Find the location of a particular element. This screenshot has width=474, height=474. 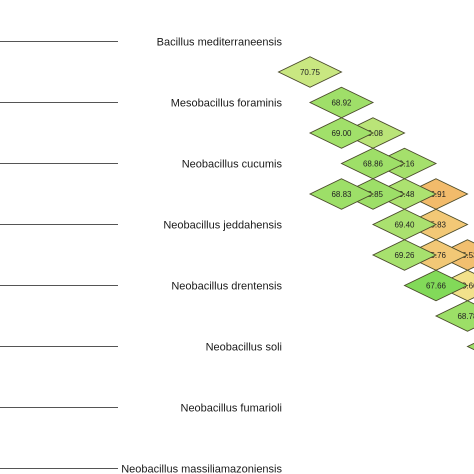

cell-value-label: 69.48 is located at coordinates (404, 194).